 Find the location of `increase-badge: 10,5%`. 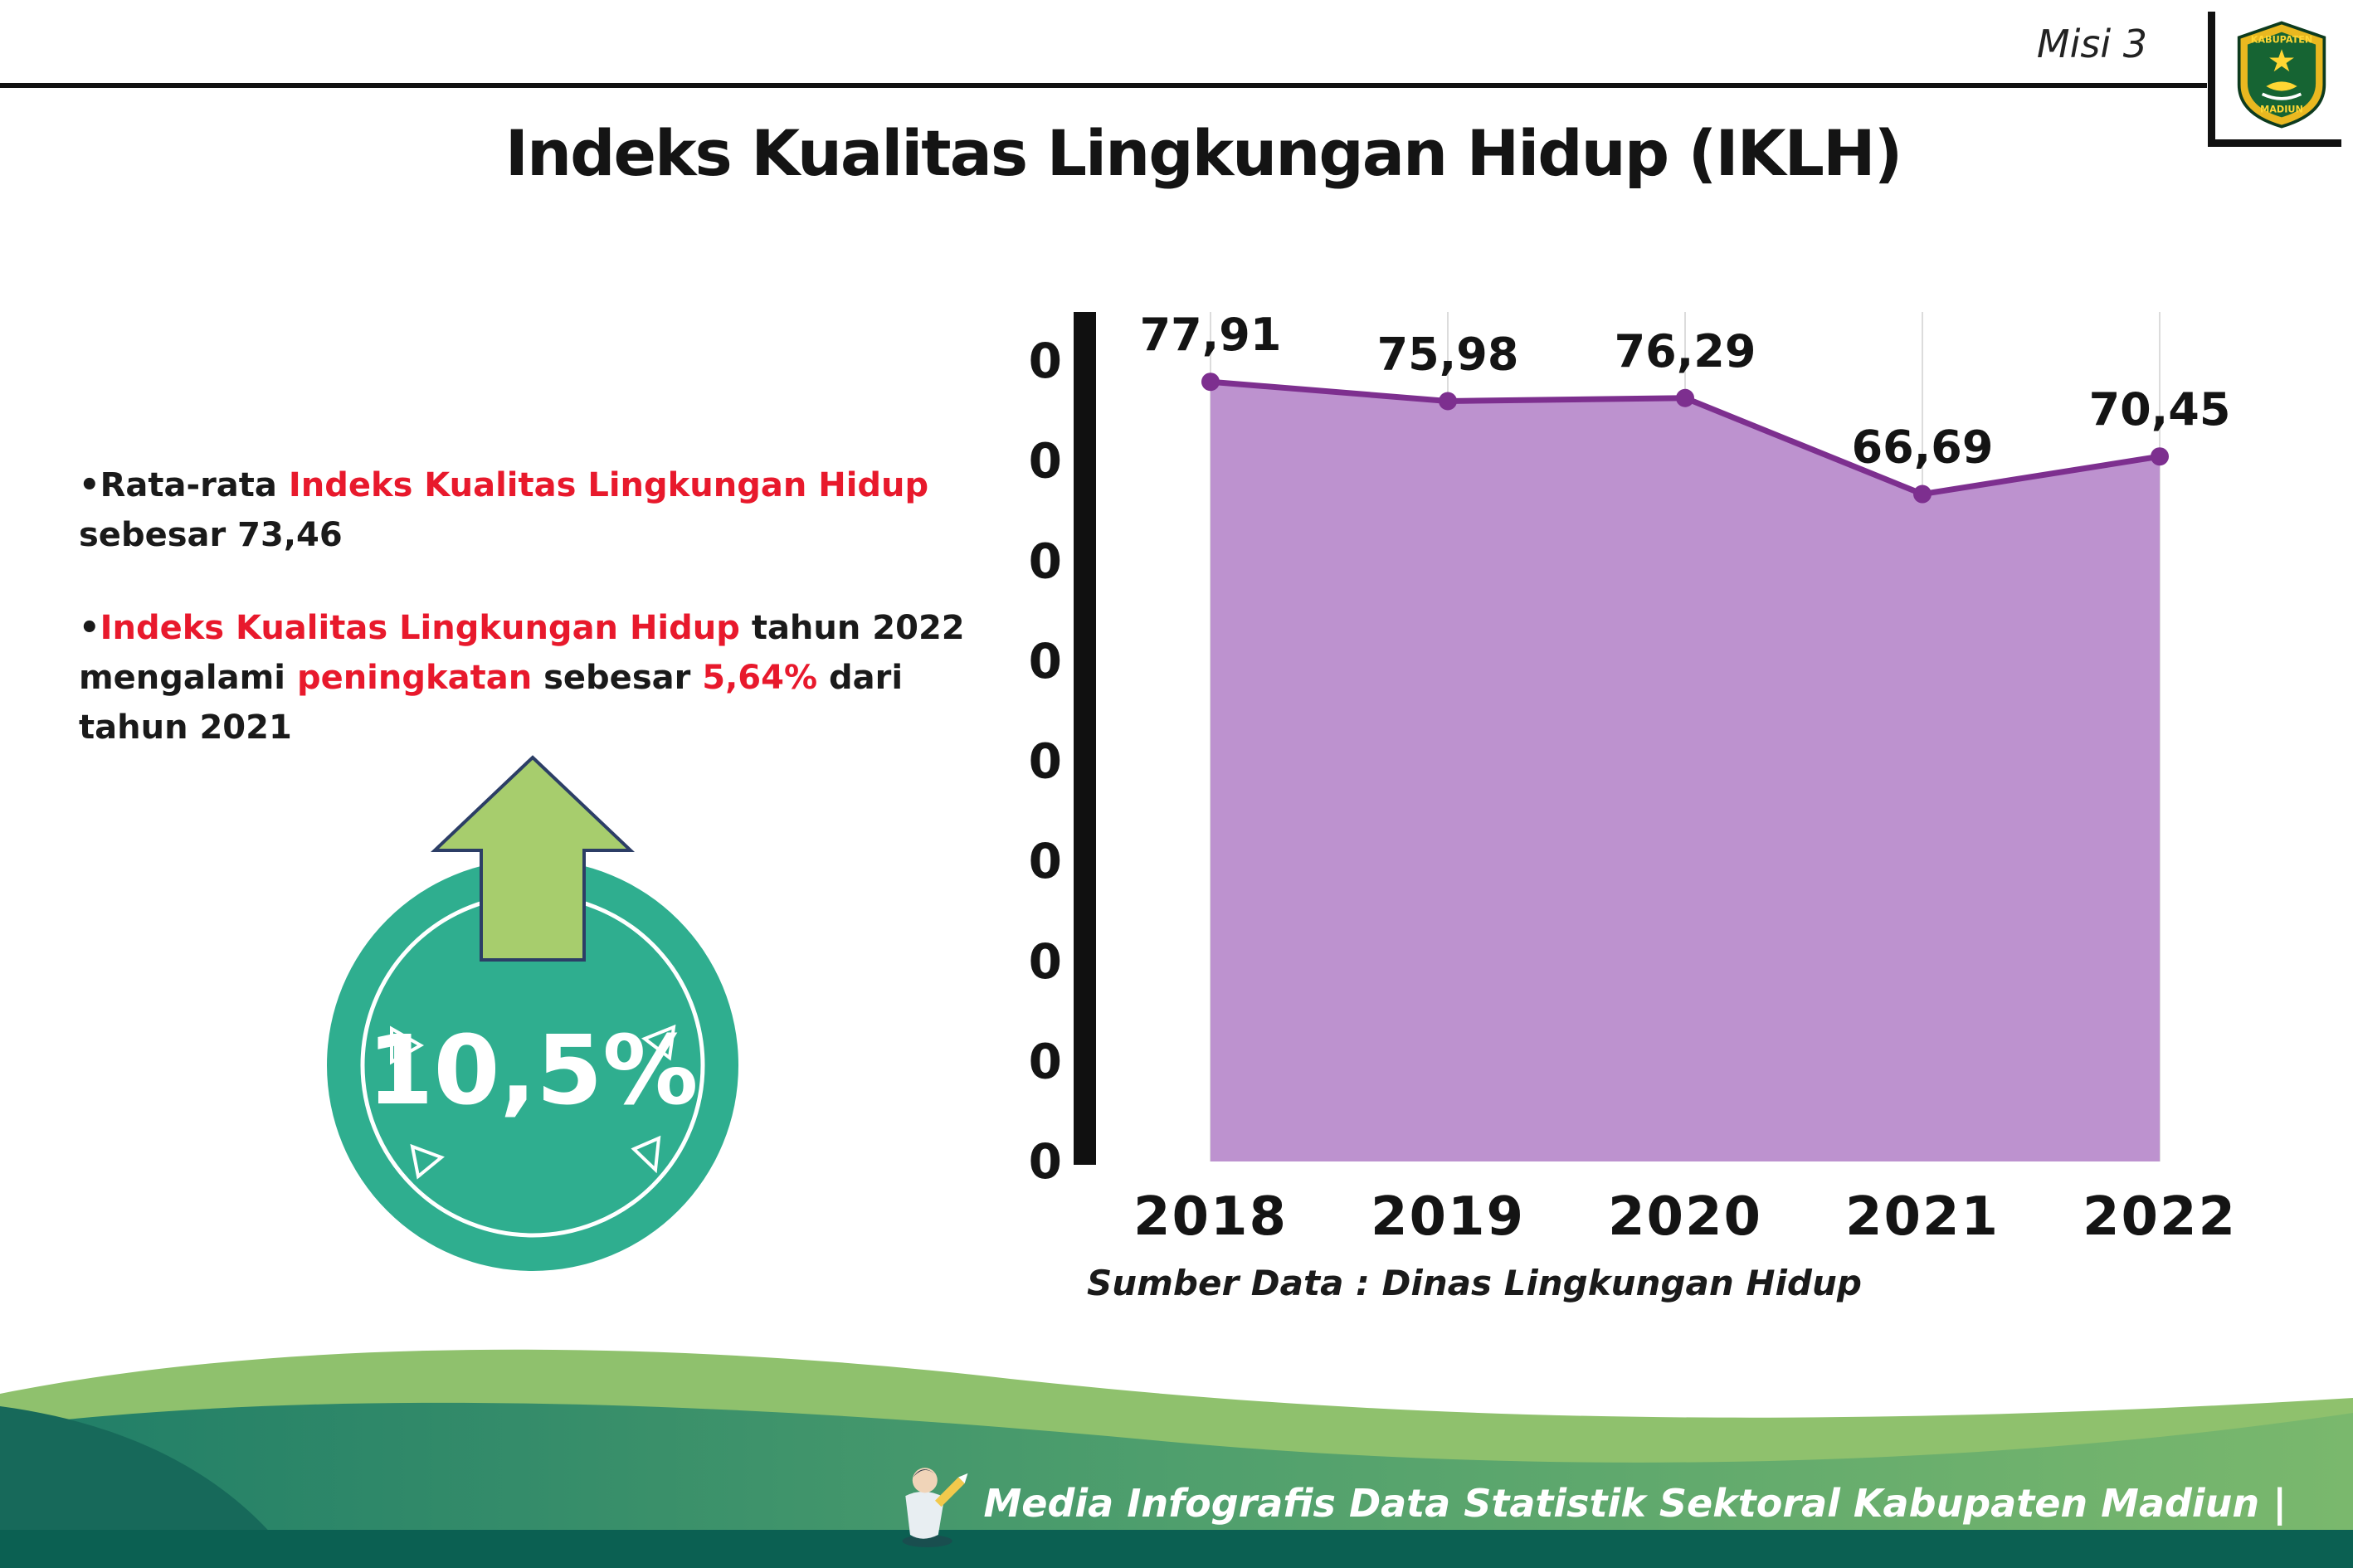

increase-badge: 10,5% is located at coordinates (532, 1016).